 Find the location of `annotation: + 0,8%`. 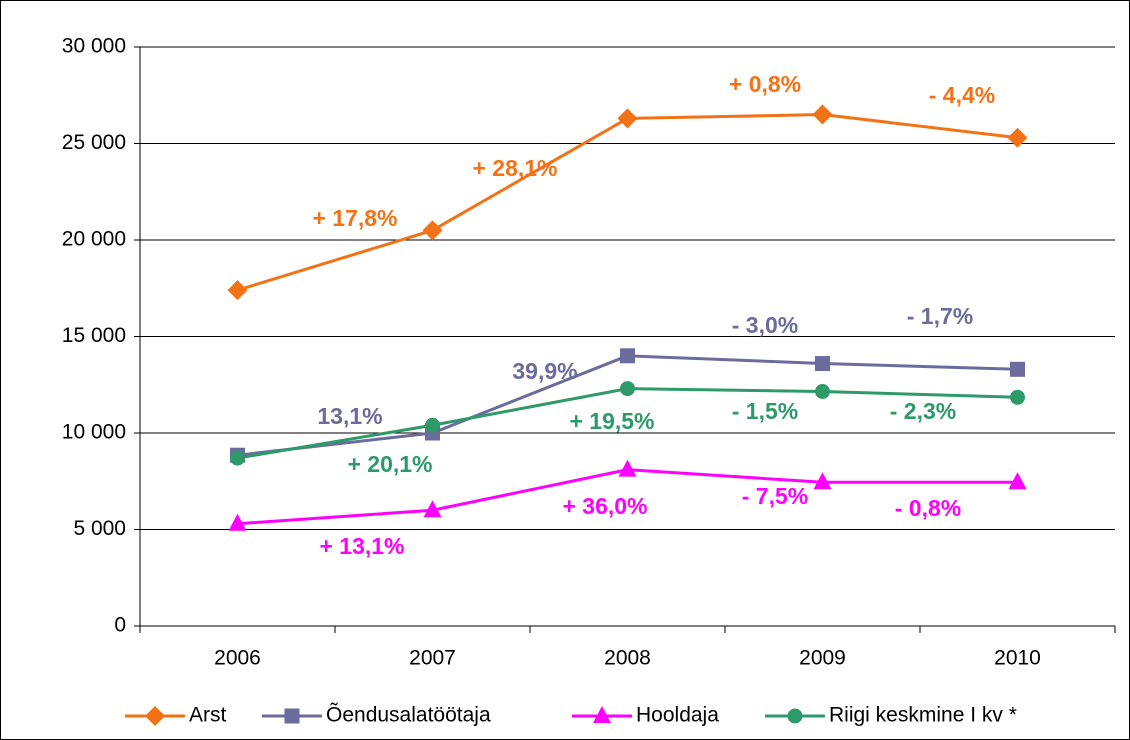

annotation: + 0,8% is located at coordinates (765, 84).